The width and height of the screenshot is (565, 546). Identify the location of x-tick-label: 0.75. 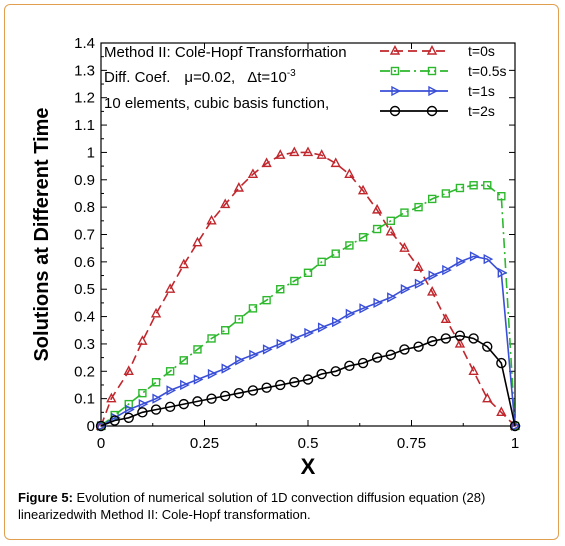
(411, 443).